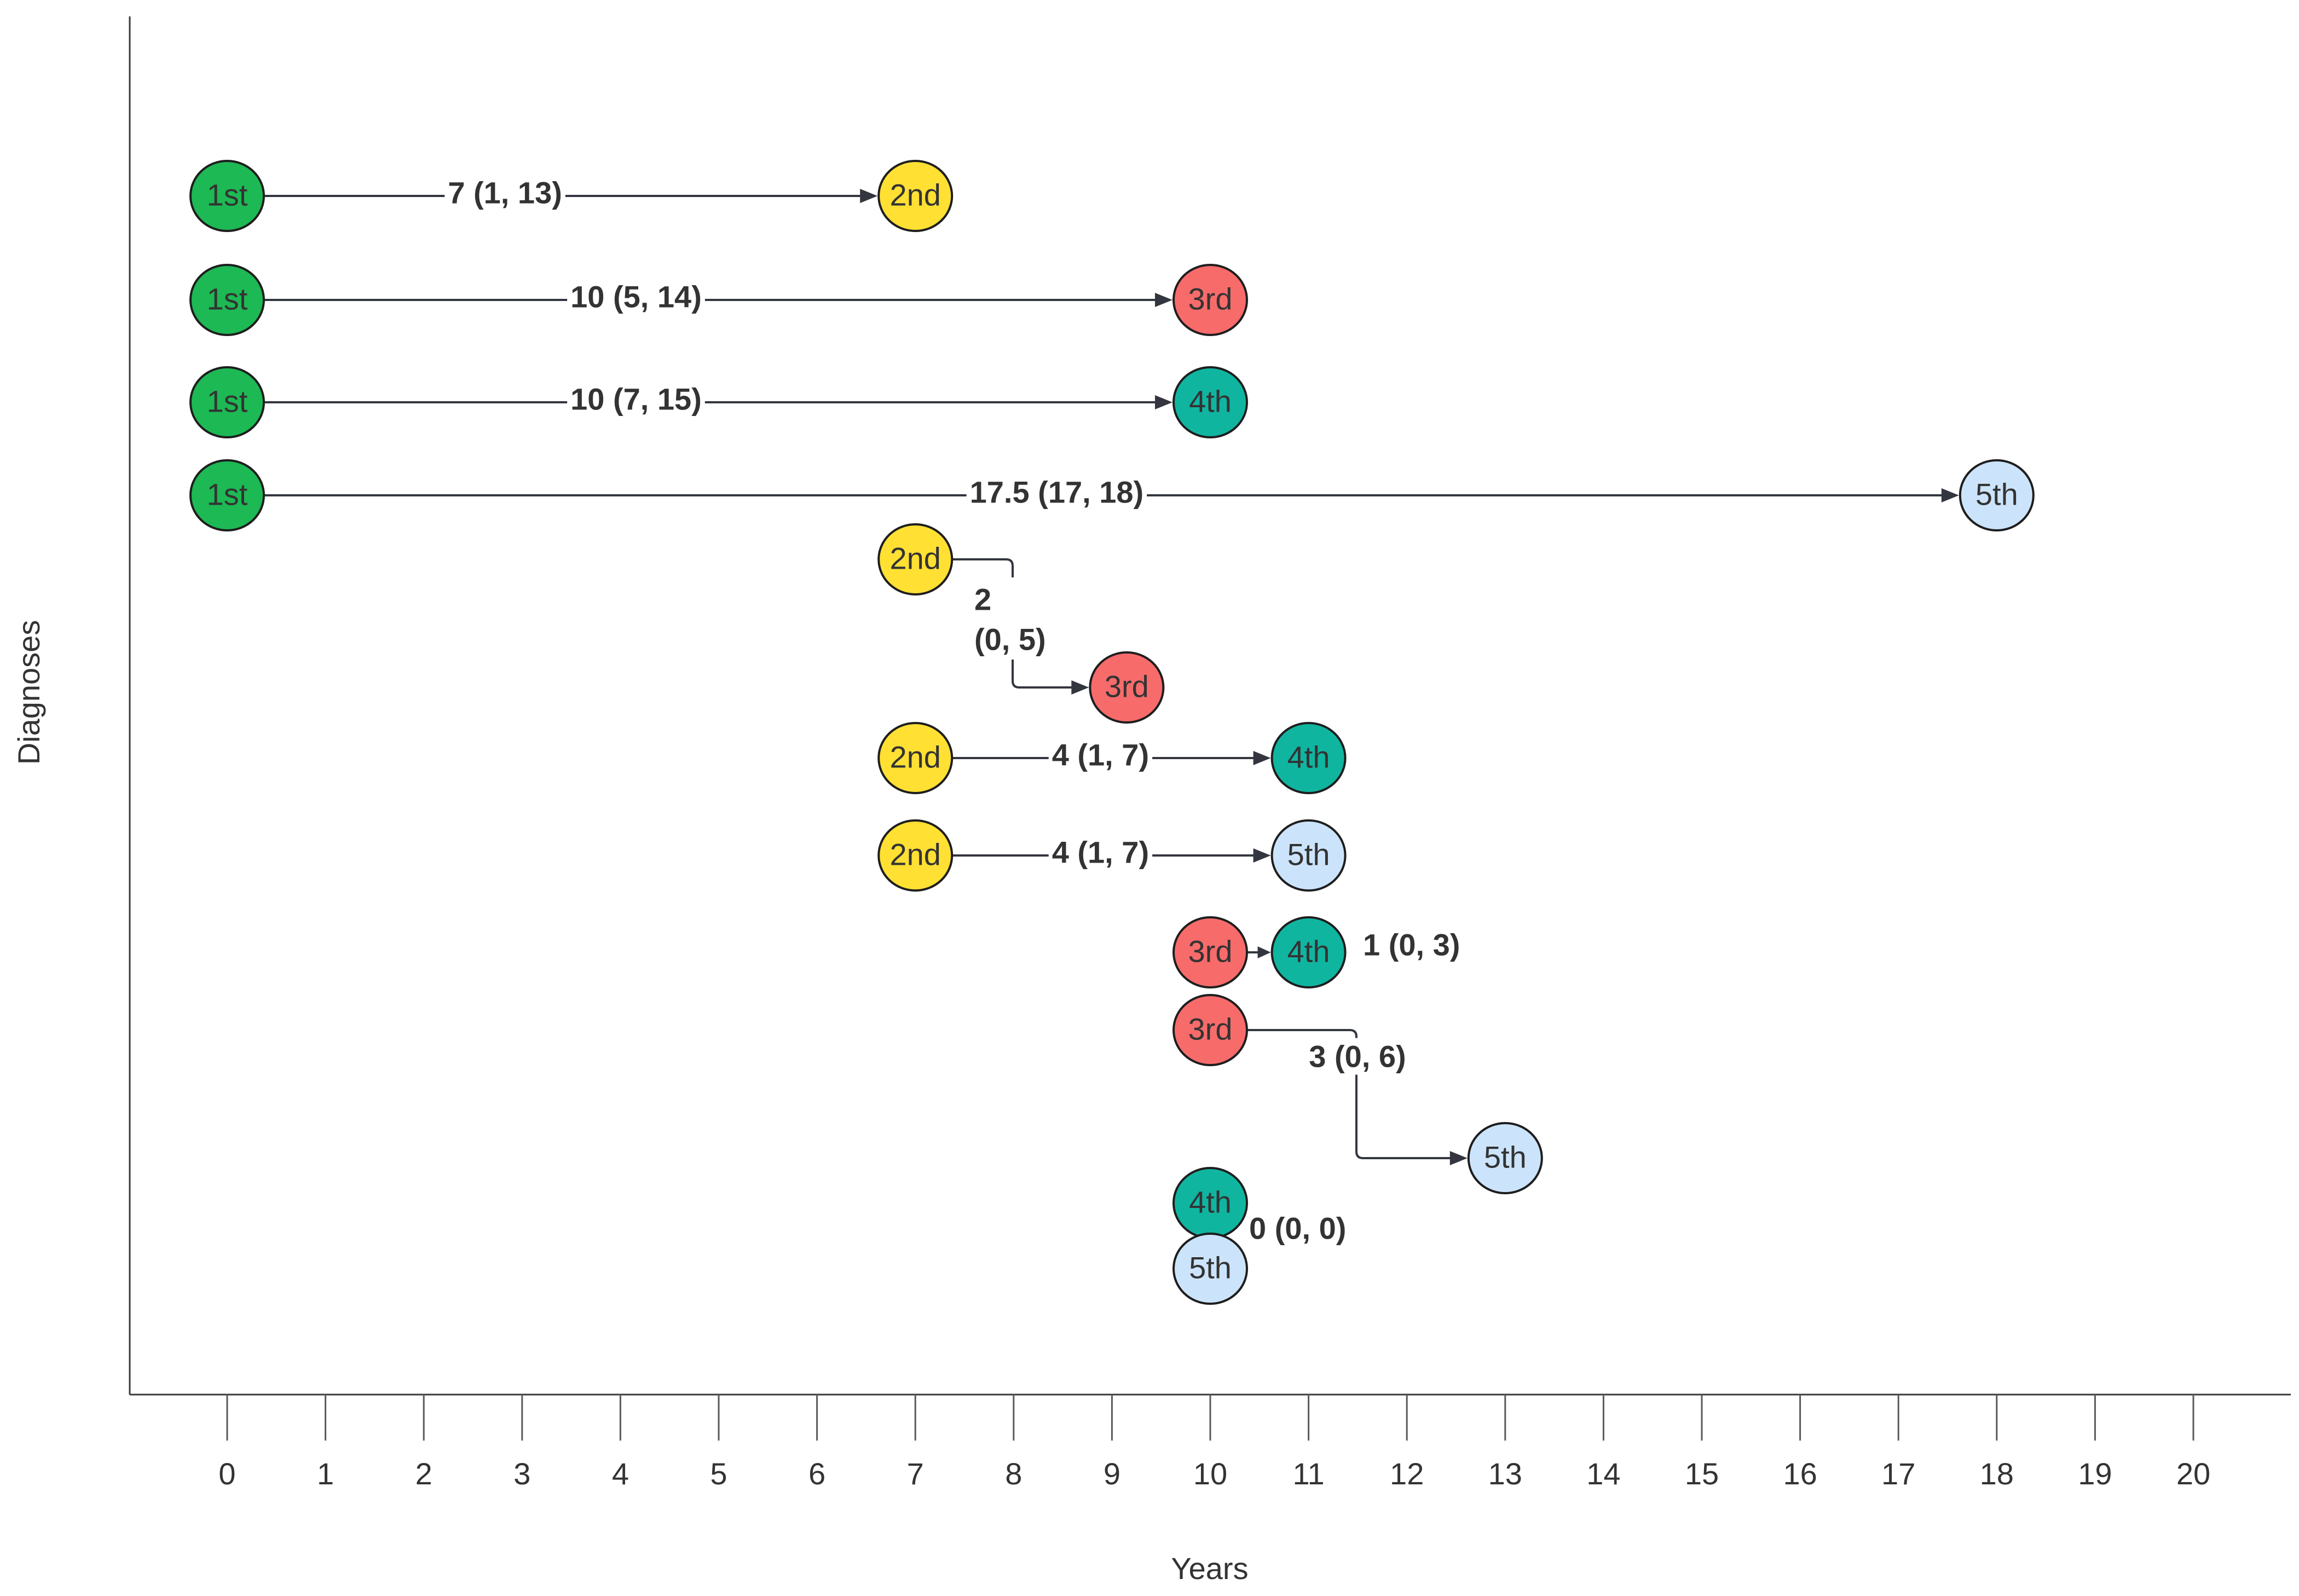  I want to click on x-tick-label: 2, so click(424, 1473).